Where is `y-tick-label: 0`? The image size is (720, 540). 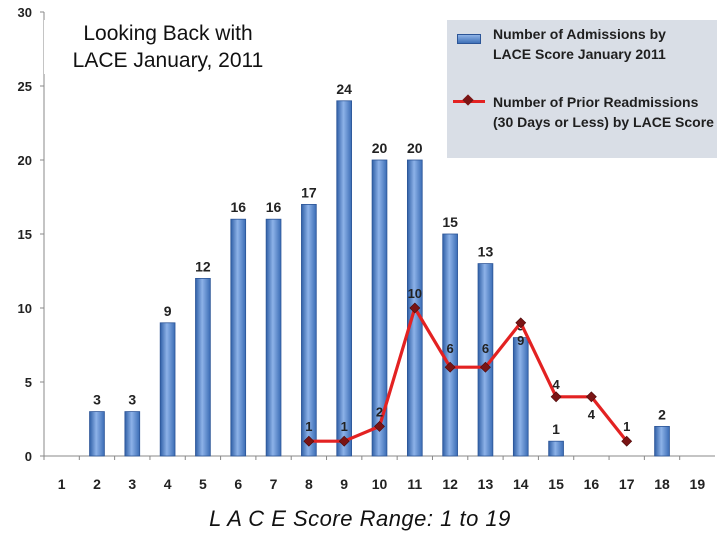
y-tick-label: 0 is located at coordinates (28, 456).